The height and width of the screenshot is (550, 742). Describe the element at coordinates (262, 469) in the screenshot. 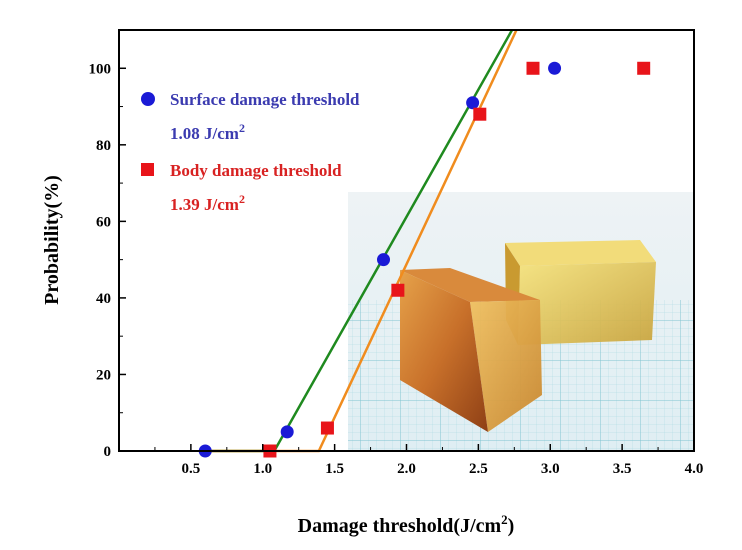

I see `x-tick-label: 1.0` at that location.